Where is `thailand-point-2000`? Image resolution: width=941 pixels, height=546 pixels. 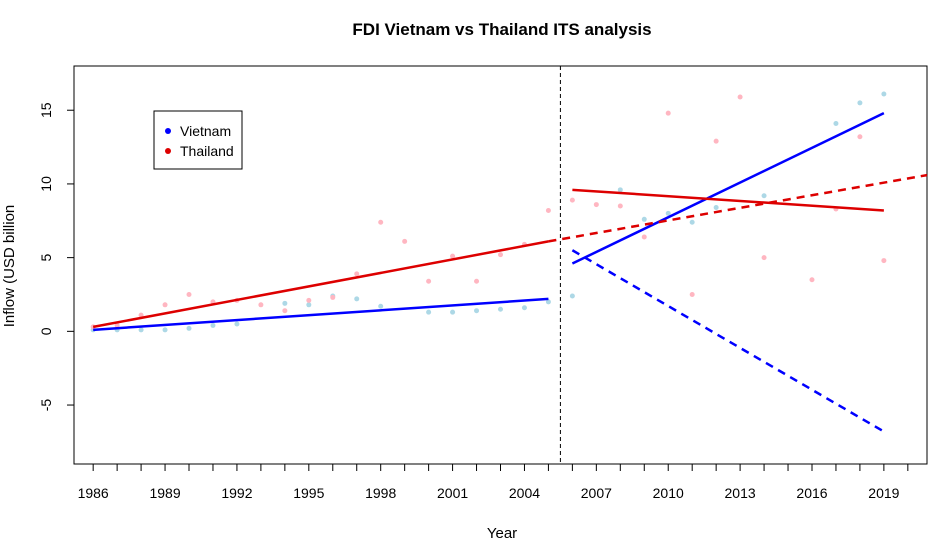
thailand-point-2000 is located at coordinates (429, 281).